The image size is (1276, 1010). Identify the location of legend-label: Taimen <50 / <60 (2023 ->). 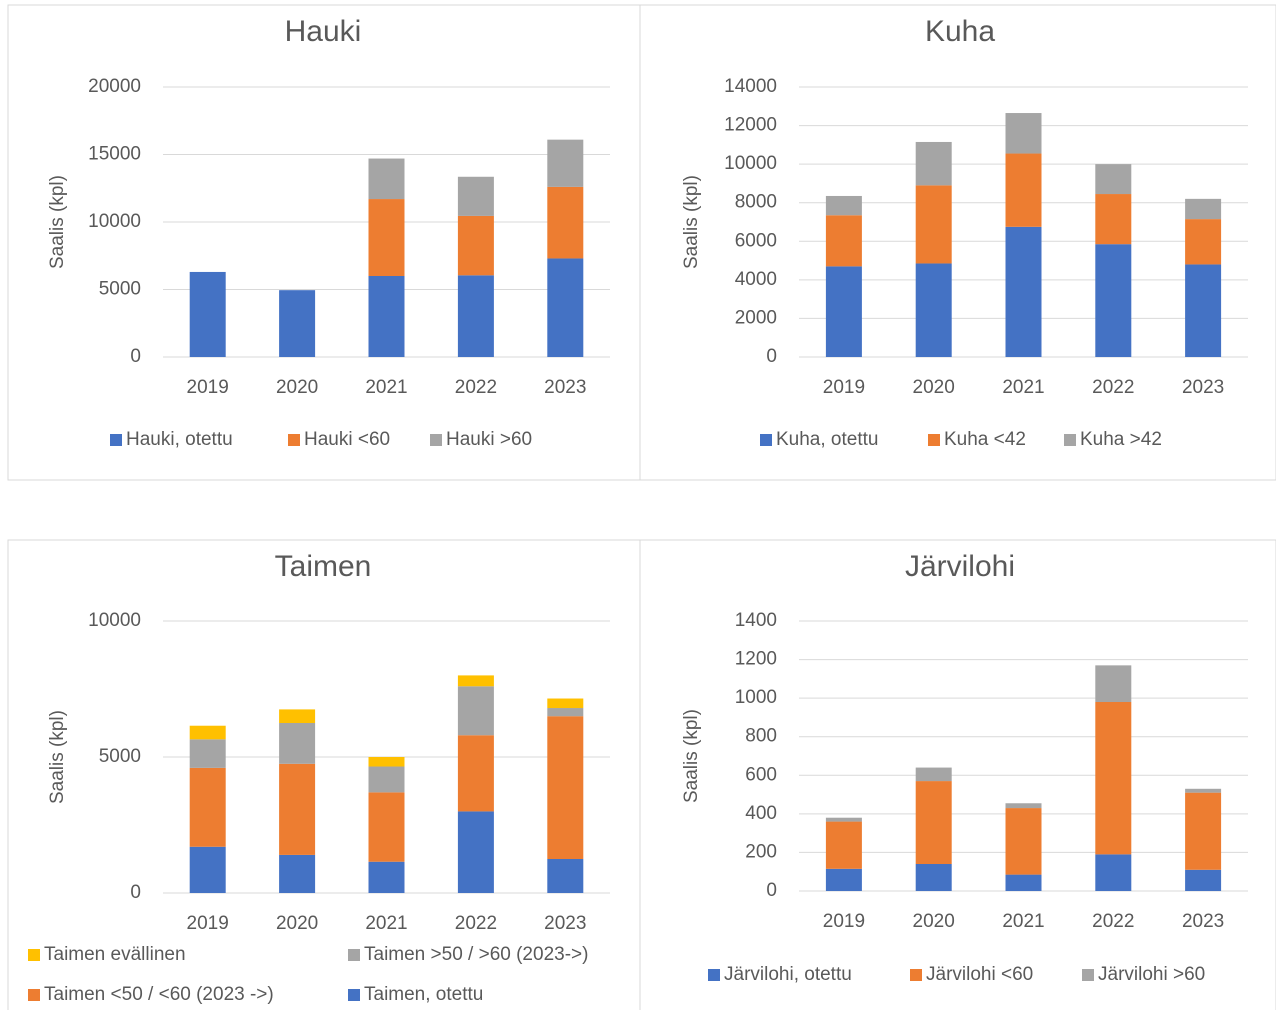
(159, 994).